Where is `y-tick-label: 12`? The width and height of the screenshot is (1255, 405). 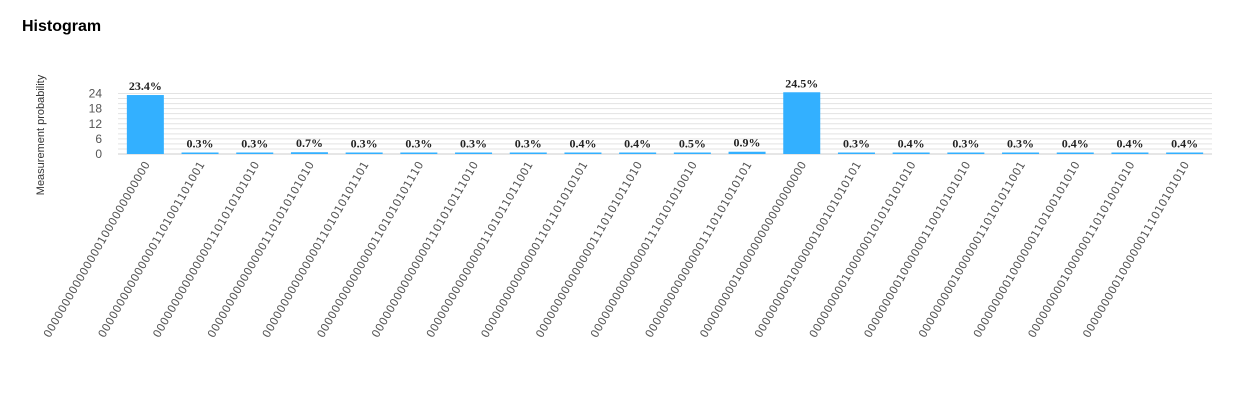
y-tick-label: 12 is located at coordinates (96, 124).